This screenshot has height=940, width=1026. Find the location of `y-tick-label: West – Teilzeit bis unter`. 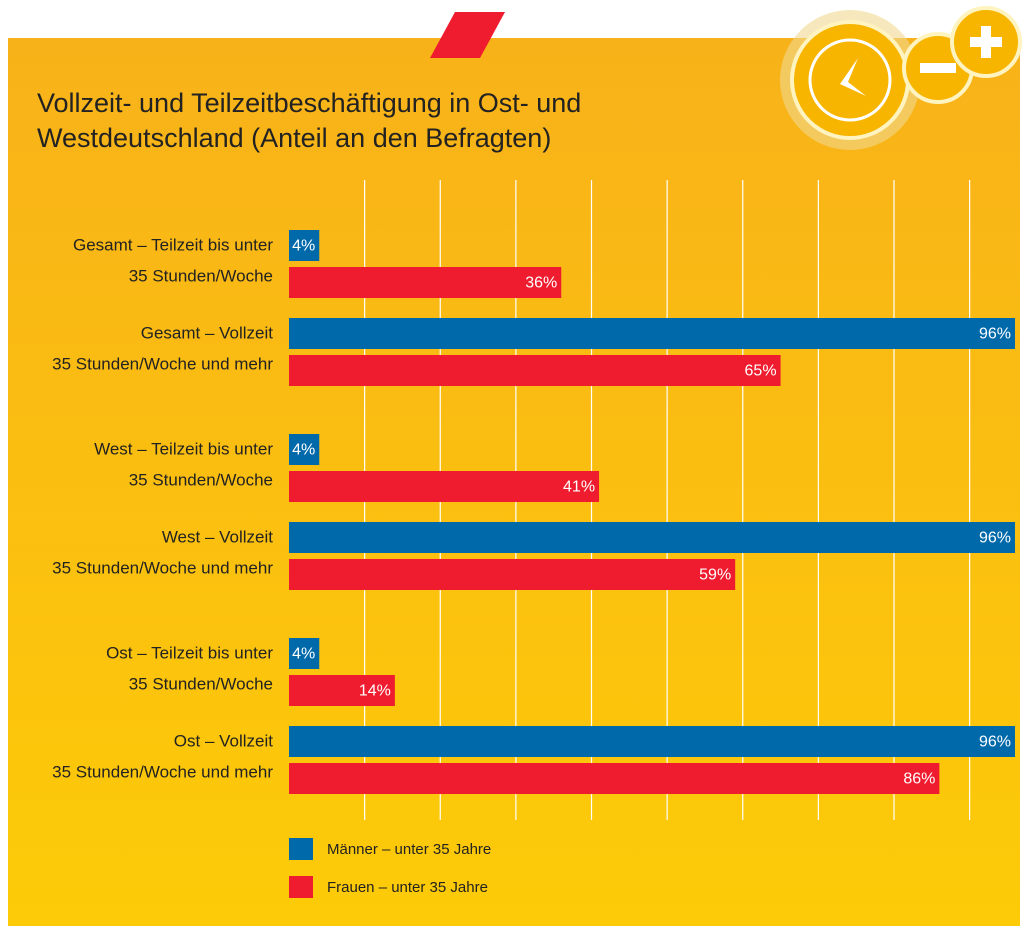

y-tick-label: West – Teilzeit bis unter is located at coordinates (183, 448).